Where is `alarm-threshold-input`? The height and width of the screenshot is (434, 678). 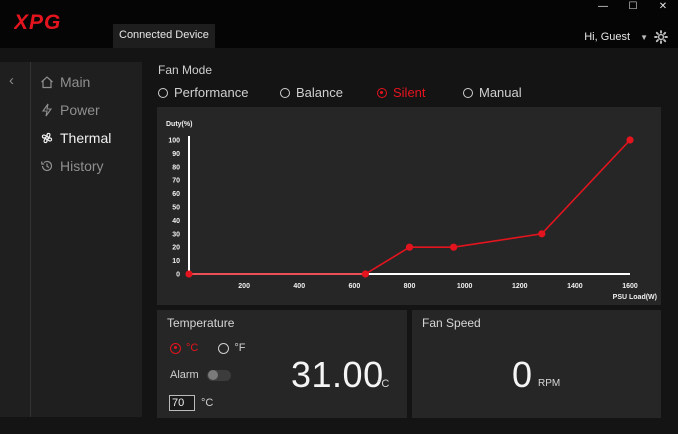 alarm-threshold-input is located at coordinates (182, 403).